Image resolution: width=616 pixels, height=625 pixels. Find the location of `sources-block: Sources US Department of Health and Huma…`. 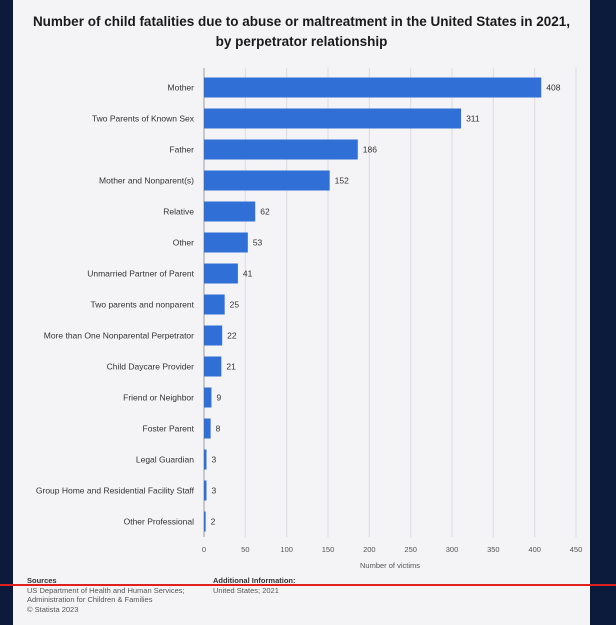

sources-block: Sources US Department of Health and Huma… is located at coordinates (117, 595).